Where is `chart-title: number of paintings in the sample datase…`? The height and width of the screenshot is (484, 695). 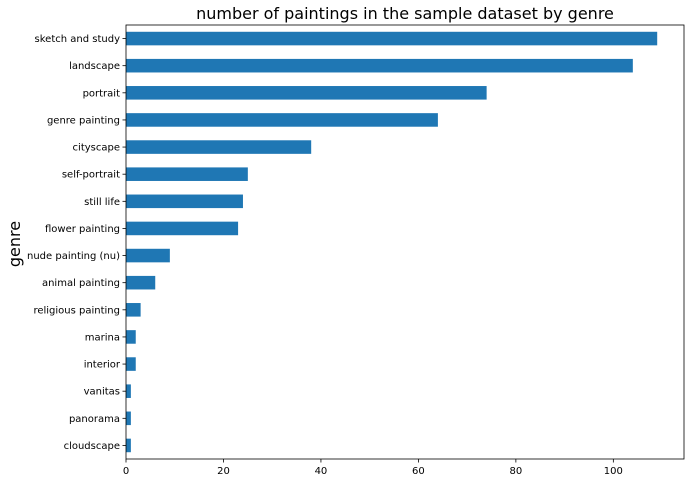
chart-title: number of paintings in the sample datase… is located at coordinates (405, 13).